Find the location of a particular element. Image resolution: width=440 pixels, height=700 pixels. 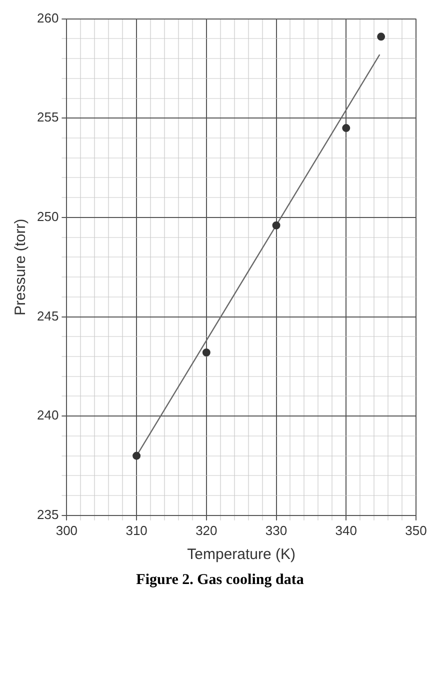

y-tick-label: 240 is located at coordinates (47, 415).